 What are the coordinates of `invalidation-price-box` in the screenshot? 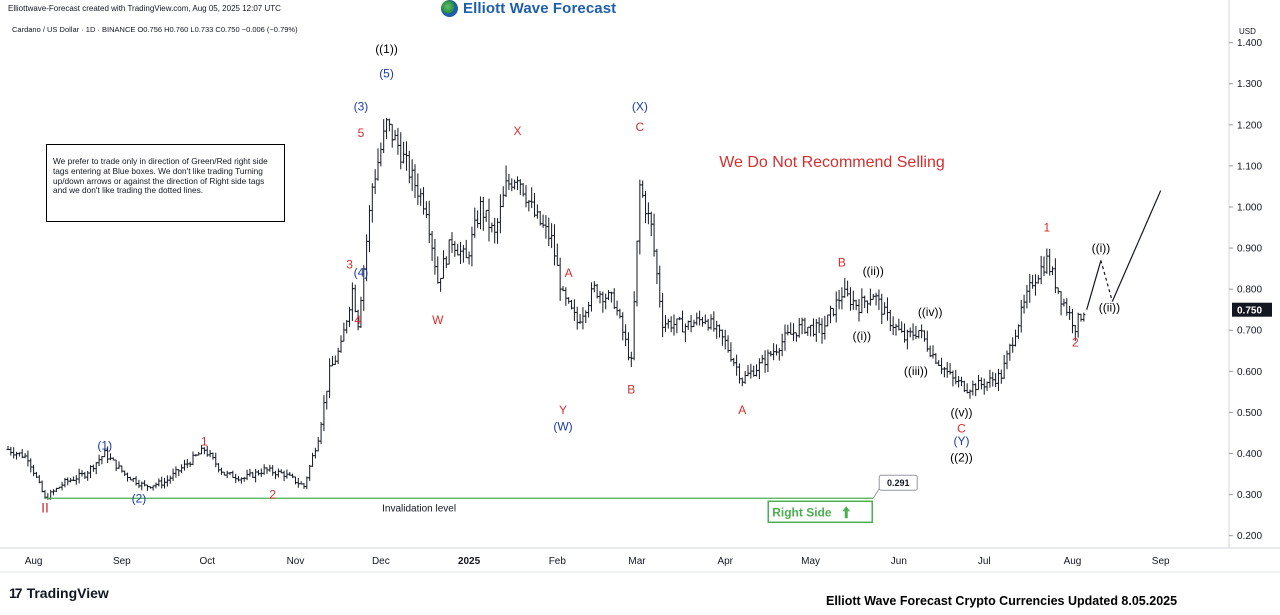 It's located at (898, 482).